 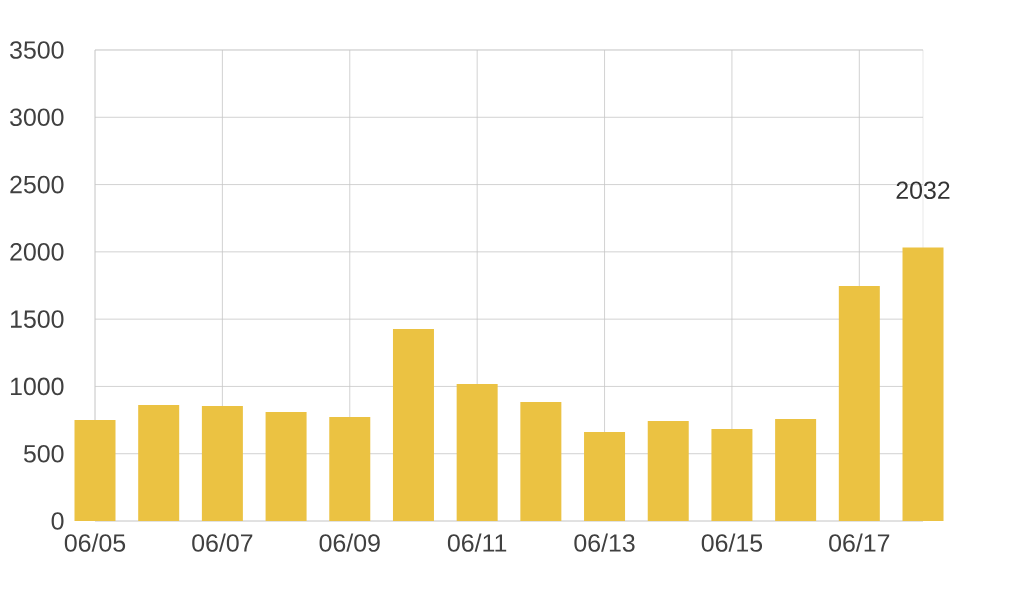 What do you see at coordinates (923, 190) in the screenshot?
I see `data-label: 2032` at bounding box center [923, 190].